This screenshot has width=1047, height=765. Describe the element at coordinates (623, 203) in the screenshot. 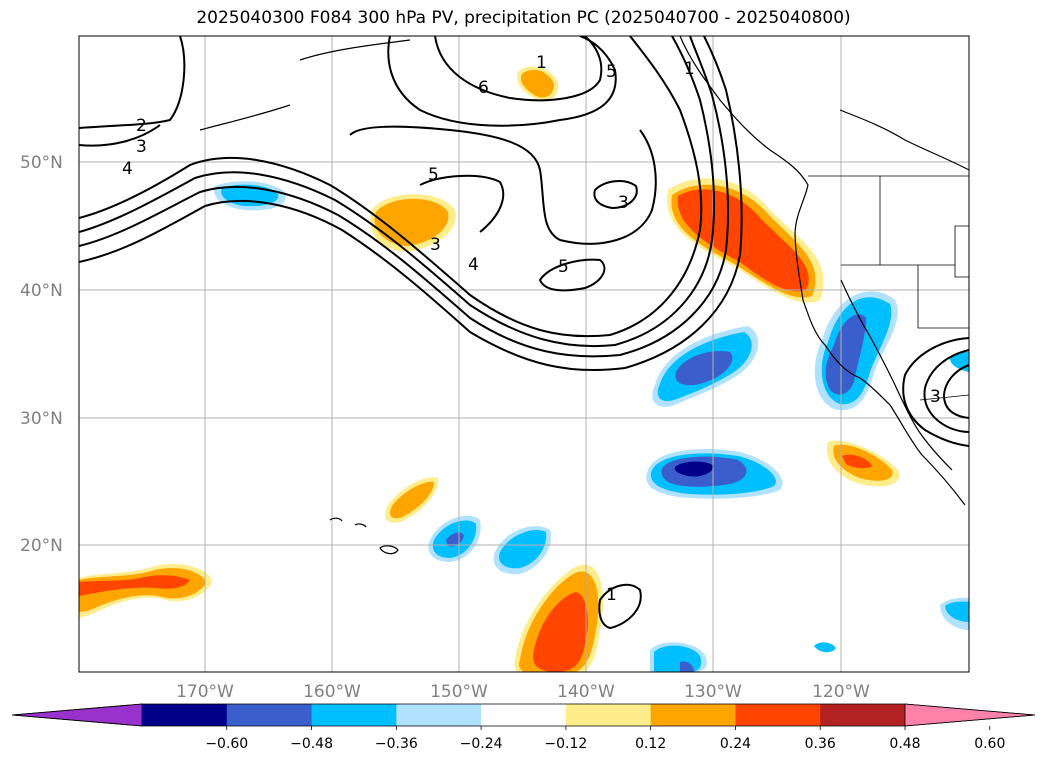

I see `contour-label-3b: 3` at that location.